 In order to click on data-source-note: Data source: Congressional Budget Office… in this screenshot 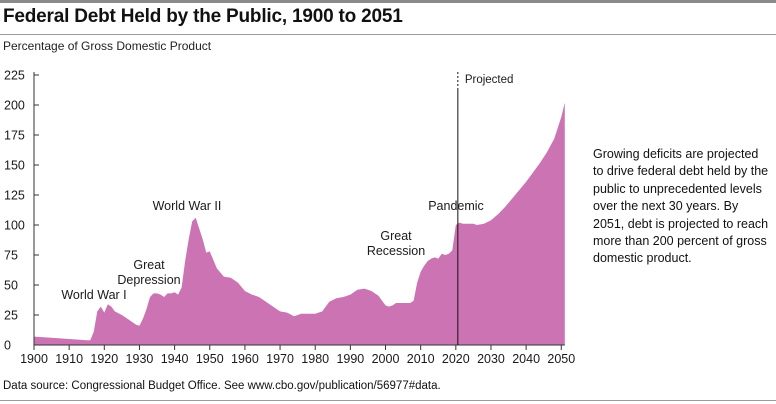, I will do `click(222, 386)`.